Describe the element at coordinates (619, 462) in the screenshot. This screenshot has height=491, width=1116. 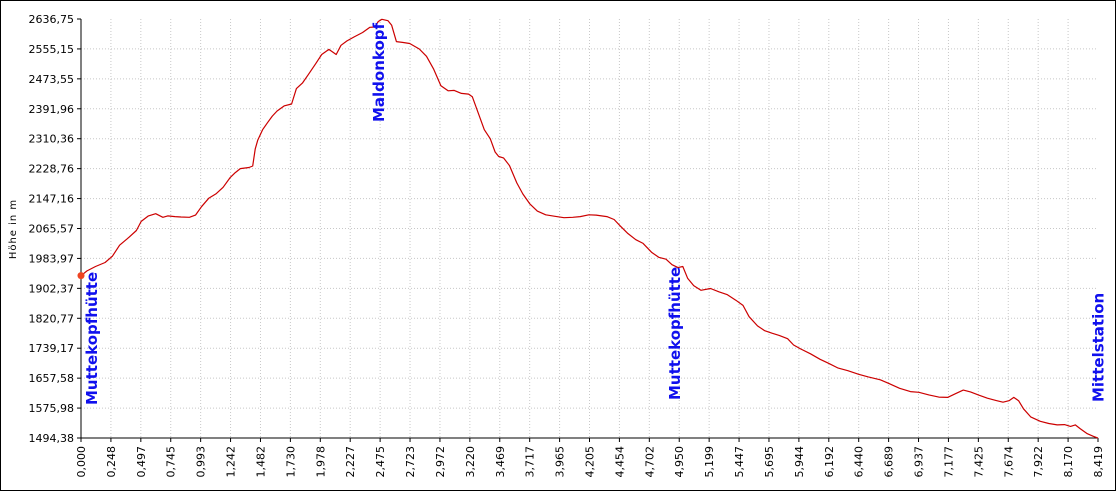
I see `x-tick-label: 4,454` at that location.